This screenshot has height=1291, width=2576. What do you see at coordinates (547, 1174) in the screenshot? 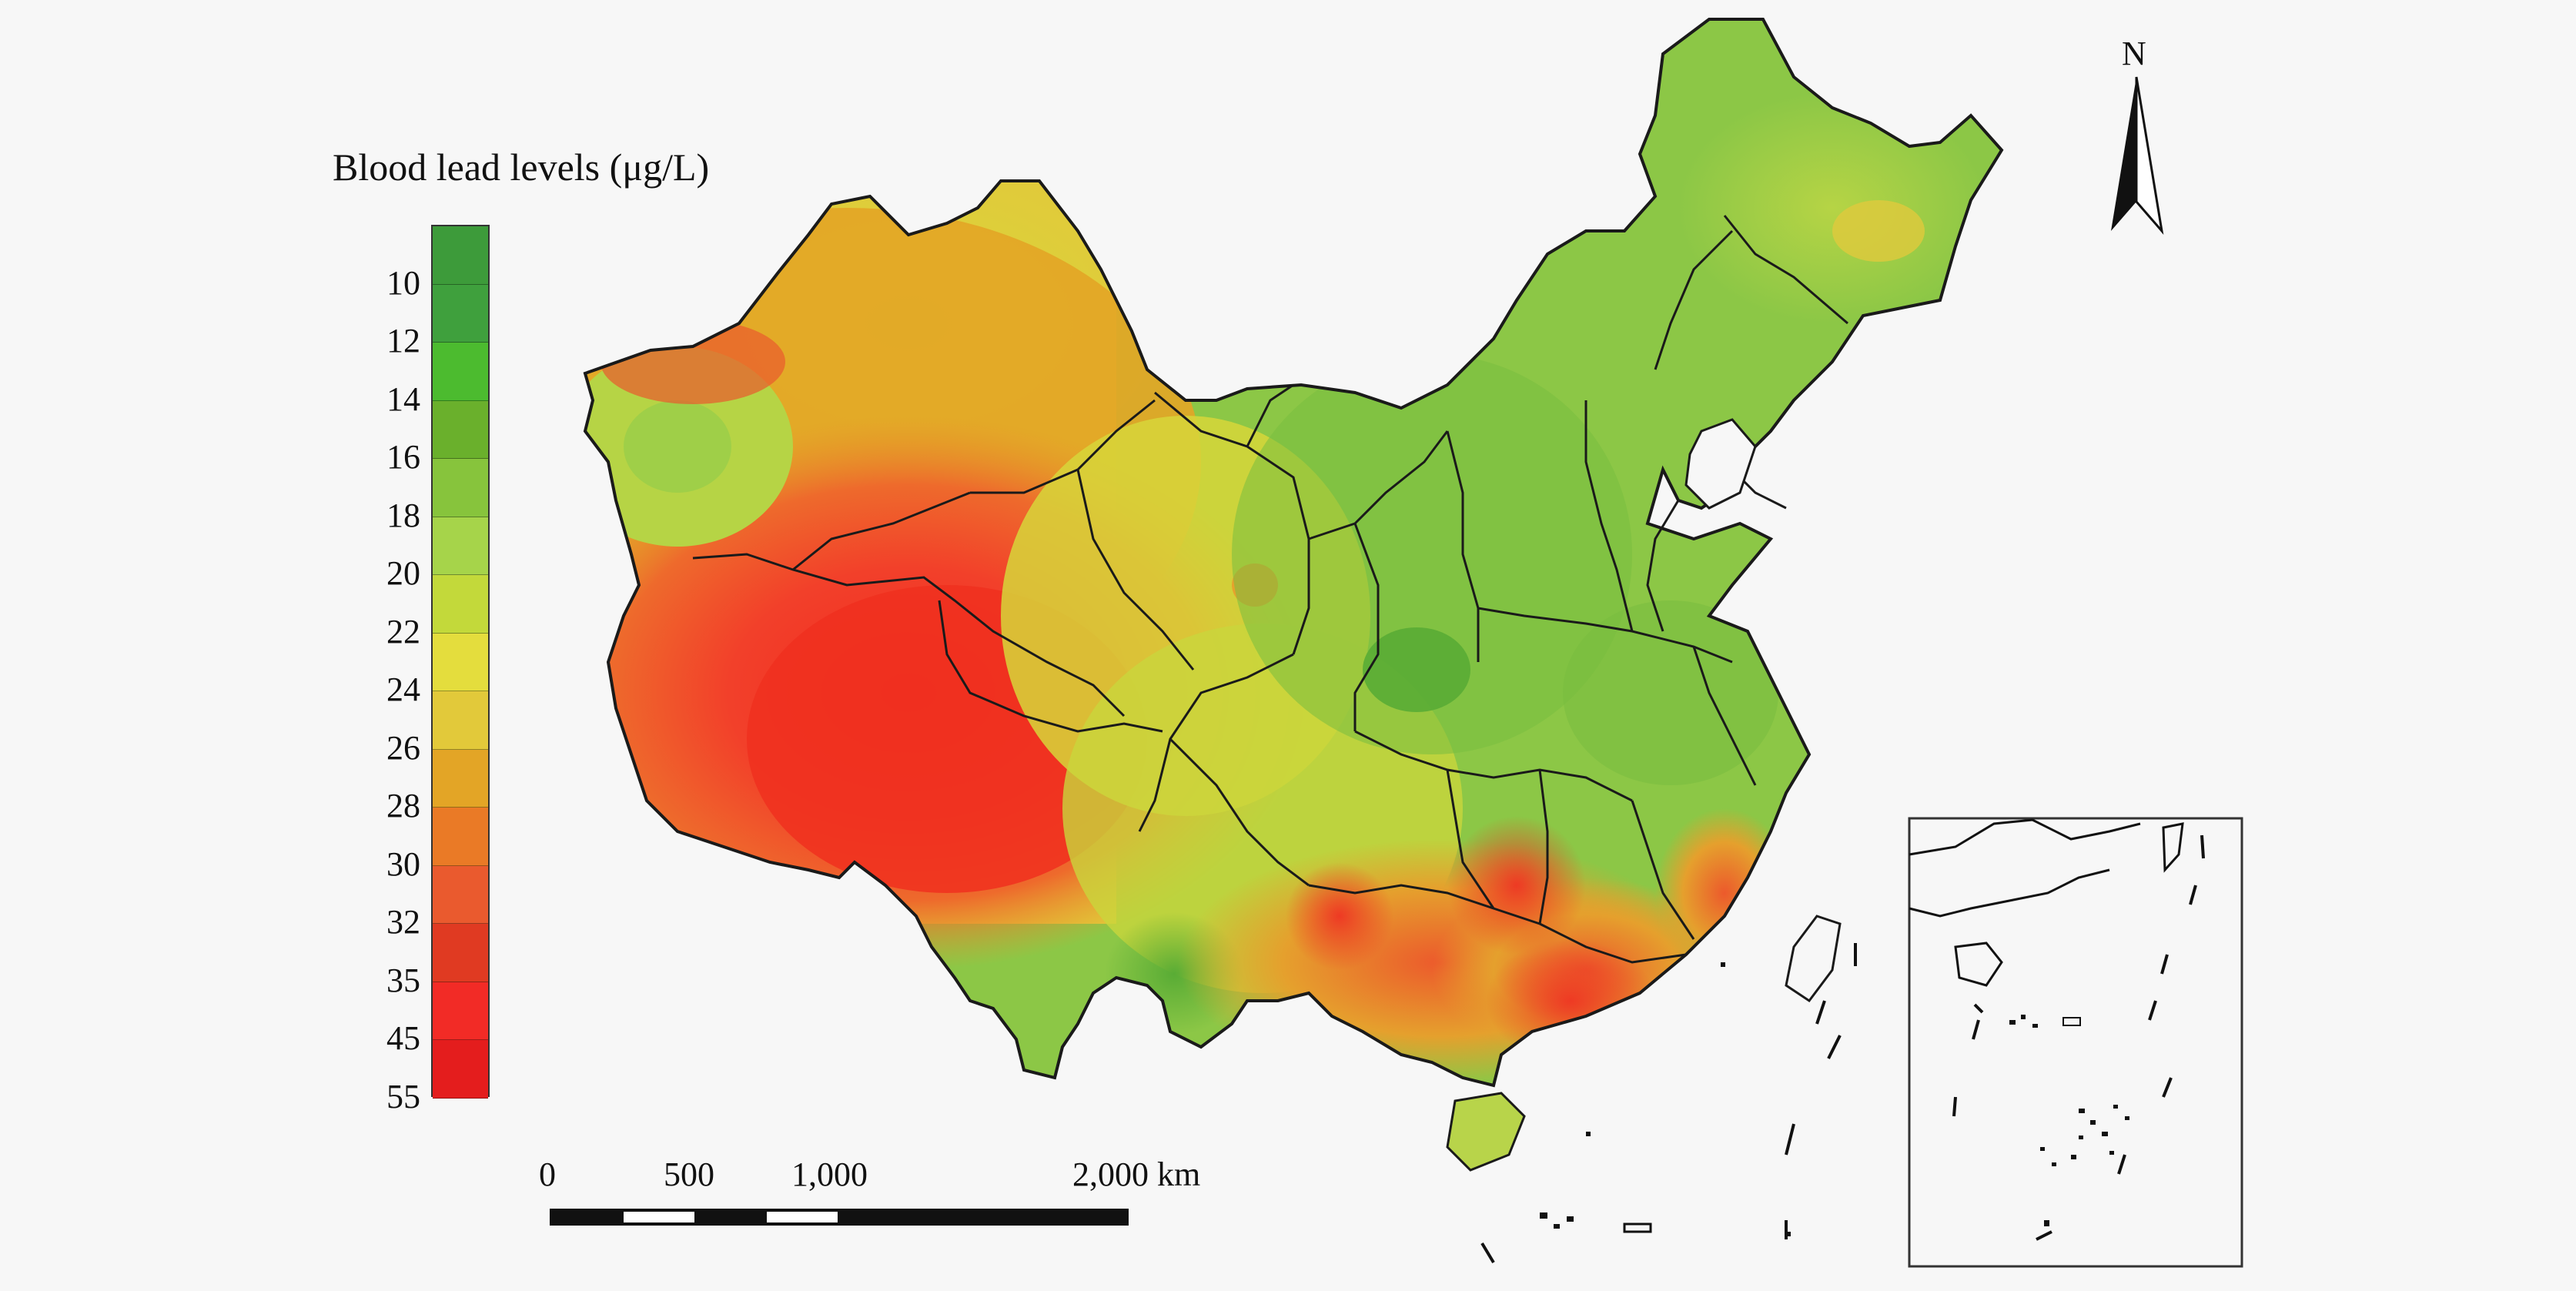
I see `scale-label-0: 0` at bounding box center [547, 1174].